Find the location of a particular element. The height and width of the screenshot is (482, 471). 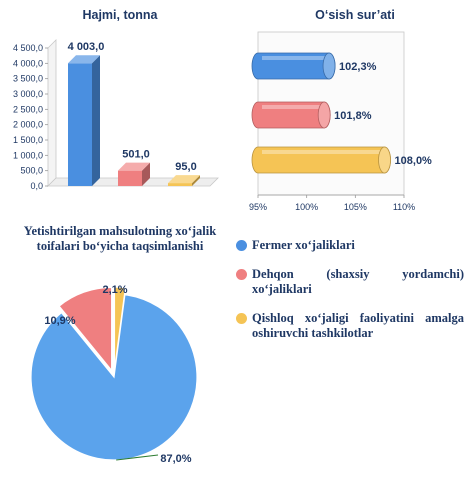

bar-value-label: 4 003,0 is located at coordinates (86, 47).